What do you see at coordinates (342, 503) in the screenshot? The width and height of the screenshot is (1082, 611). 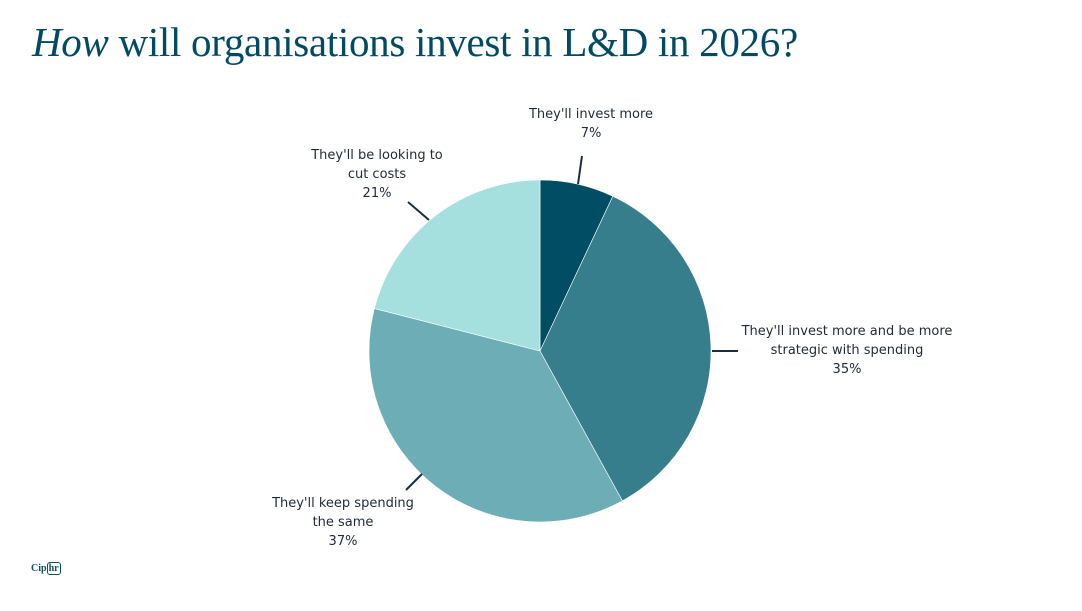 I see `data-label-text: They'll keep spending` at bounding box center [342, 503].